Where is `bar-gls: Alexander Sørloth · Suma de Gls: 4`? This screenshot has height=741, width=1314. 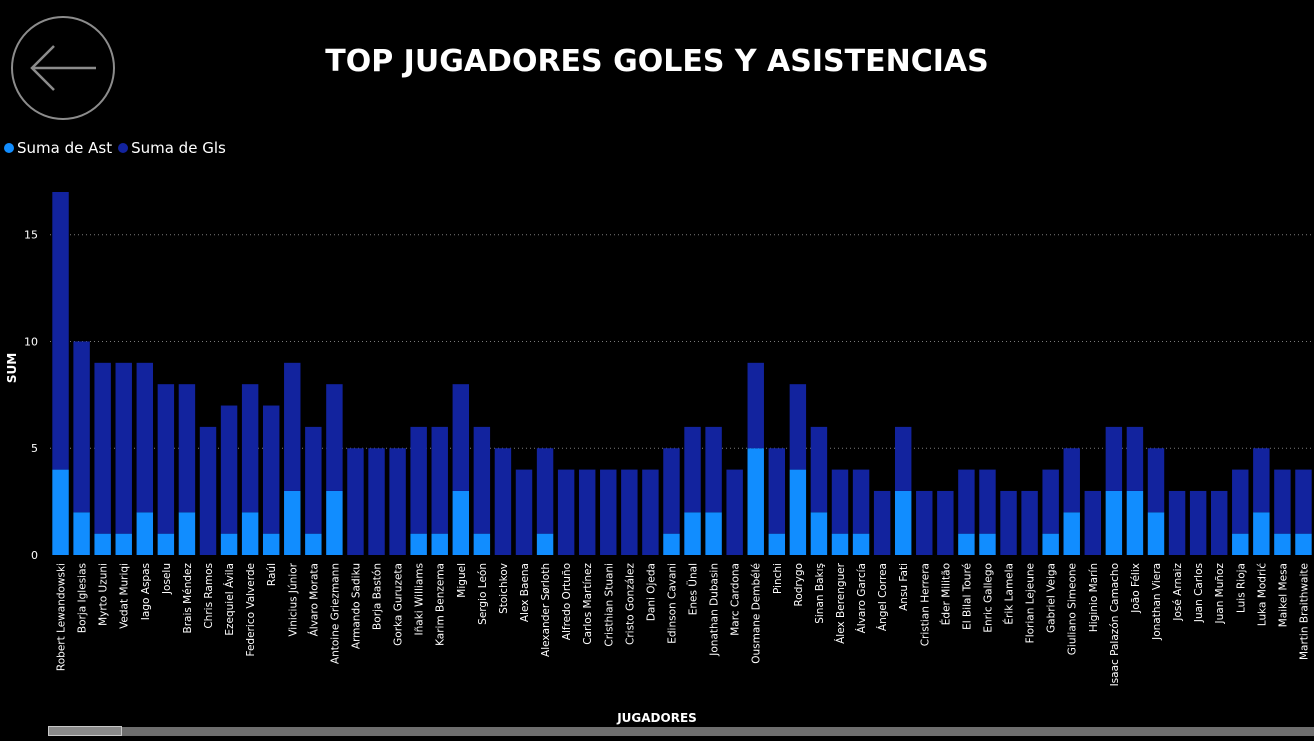
bar-gls: Alexander Sørloth · Suma de Gls: 4 is located at coordinates (545, 491).